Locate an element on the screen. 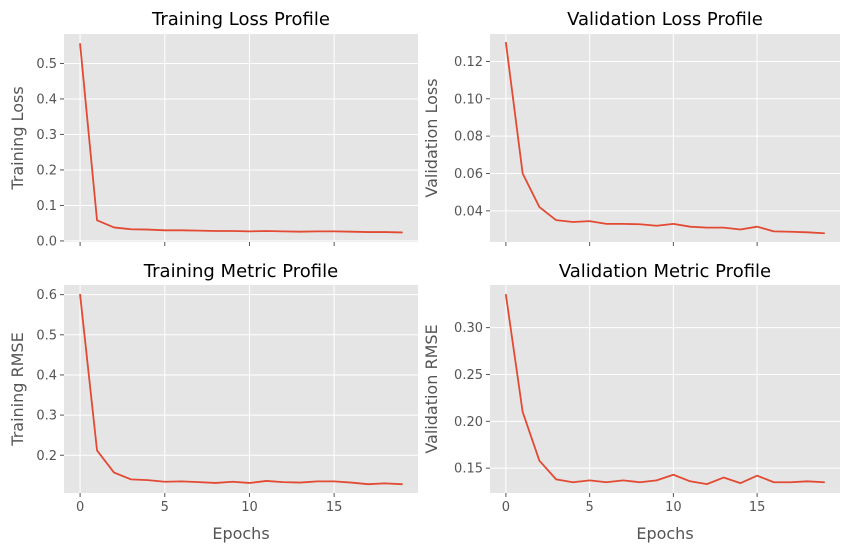  y-axis-label: Training Loss is located at coordinates (17, 138).